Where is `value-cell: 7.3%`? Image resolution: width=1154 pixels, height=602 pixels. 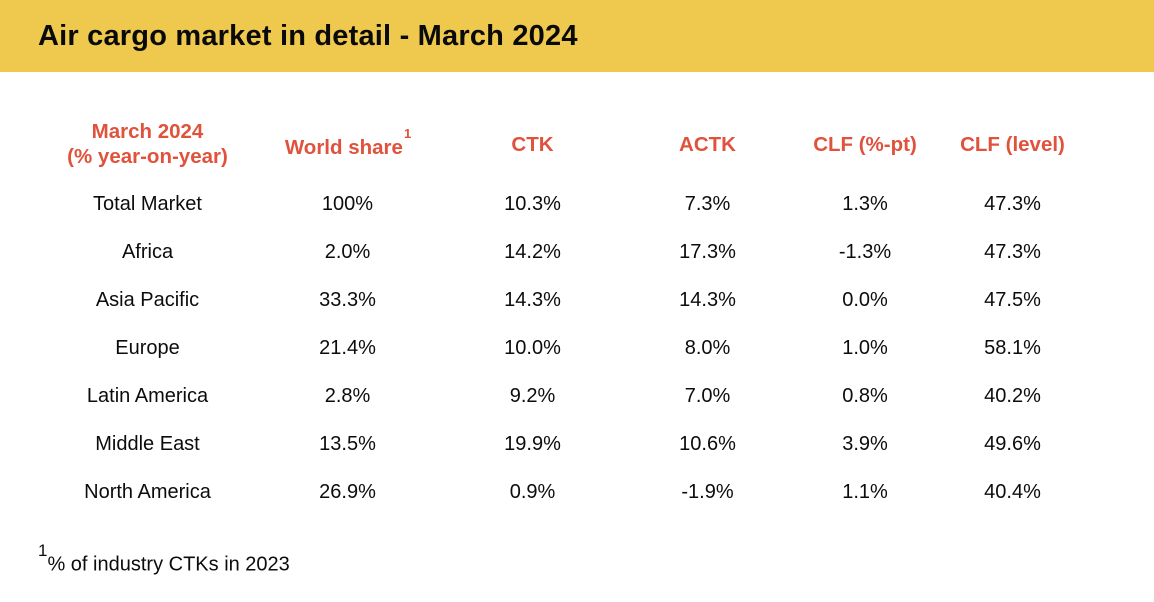
value-cell: 7.3% is located at coordinates (707, 203).